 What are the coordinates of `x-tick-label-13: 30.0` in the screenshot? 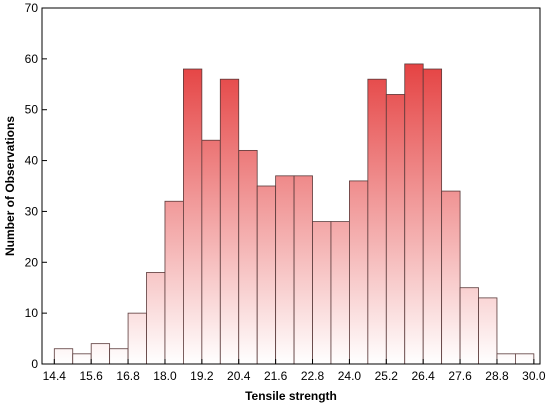 It's located at (534, 376).